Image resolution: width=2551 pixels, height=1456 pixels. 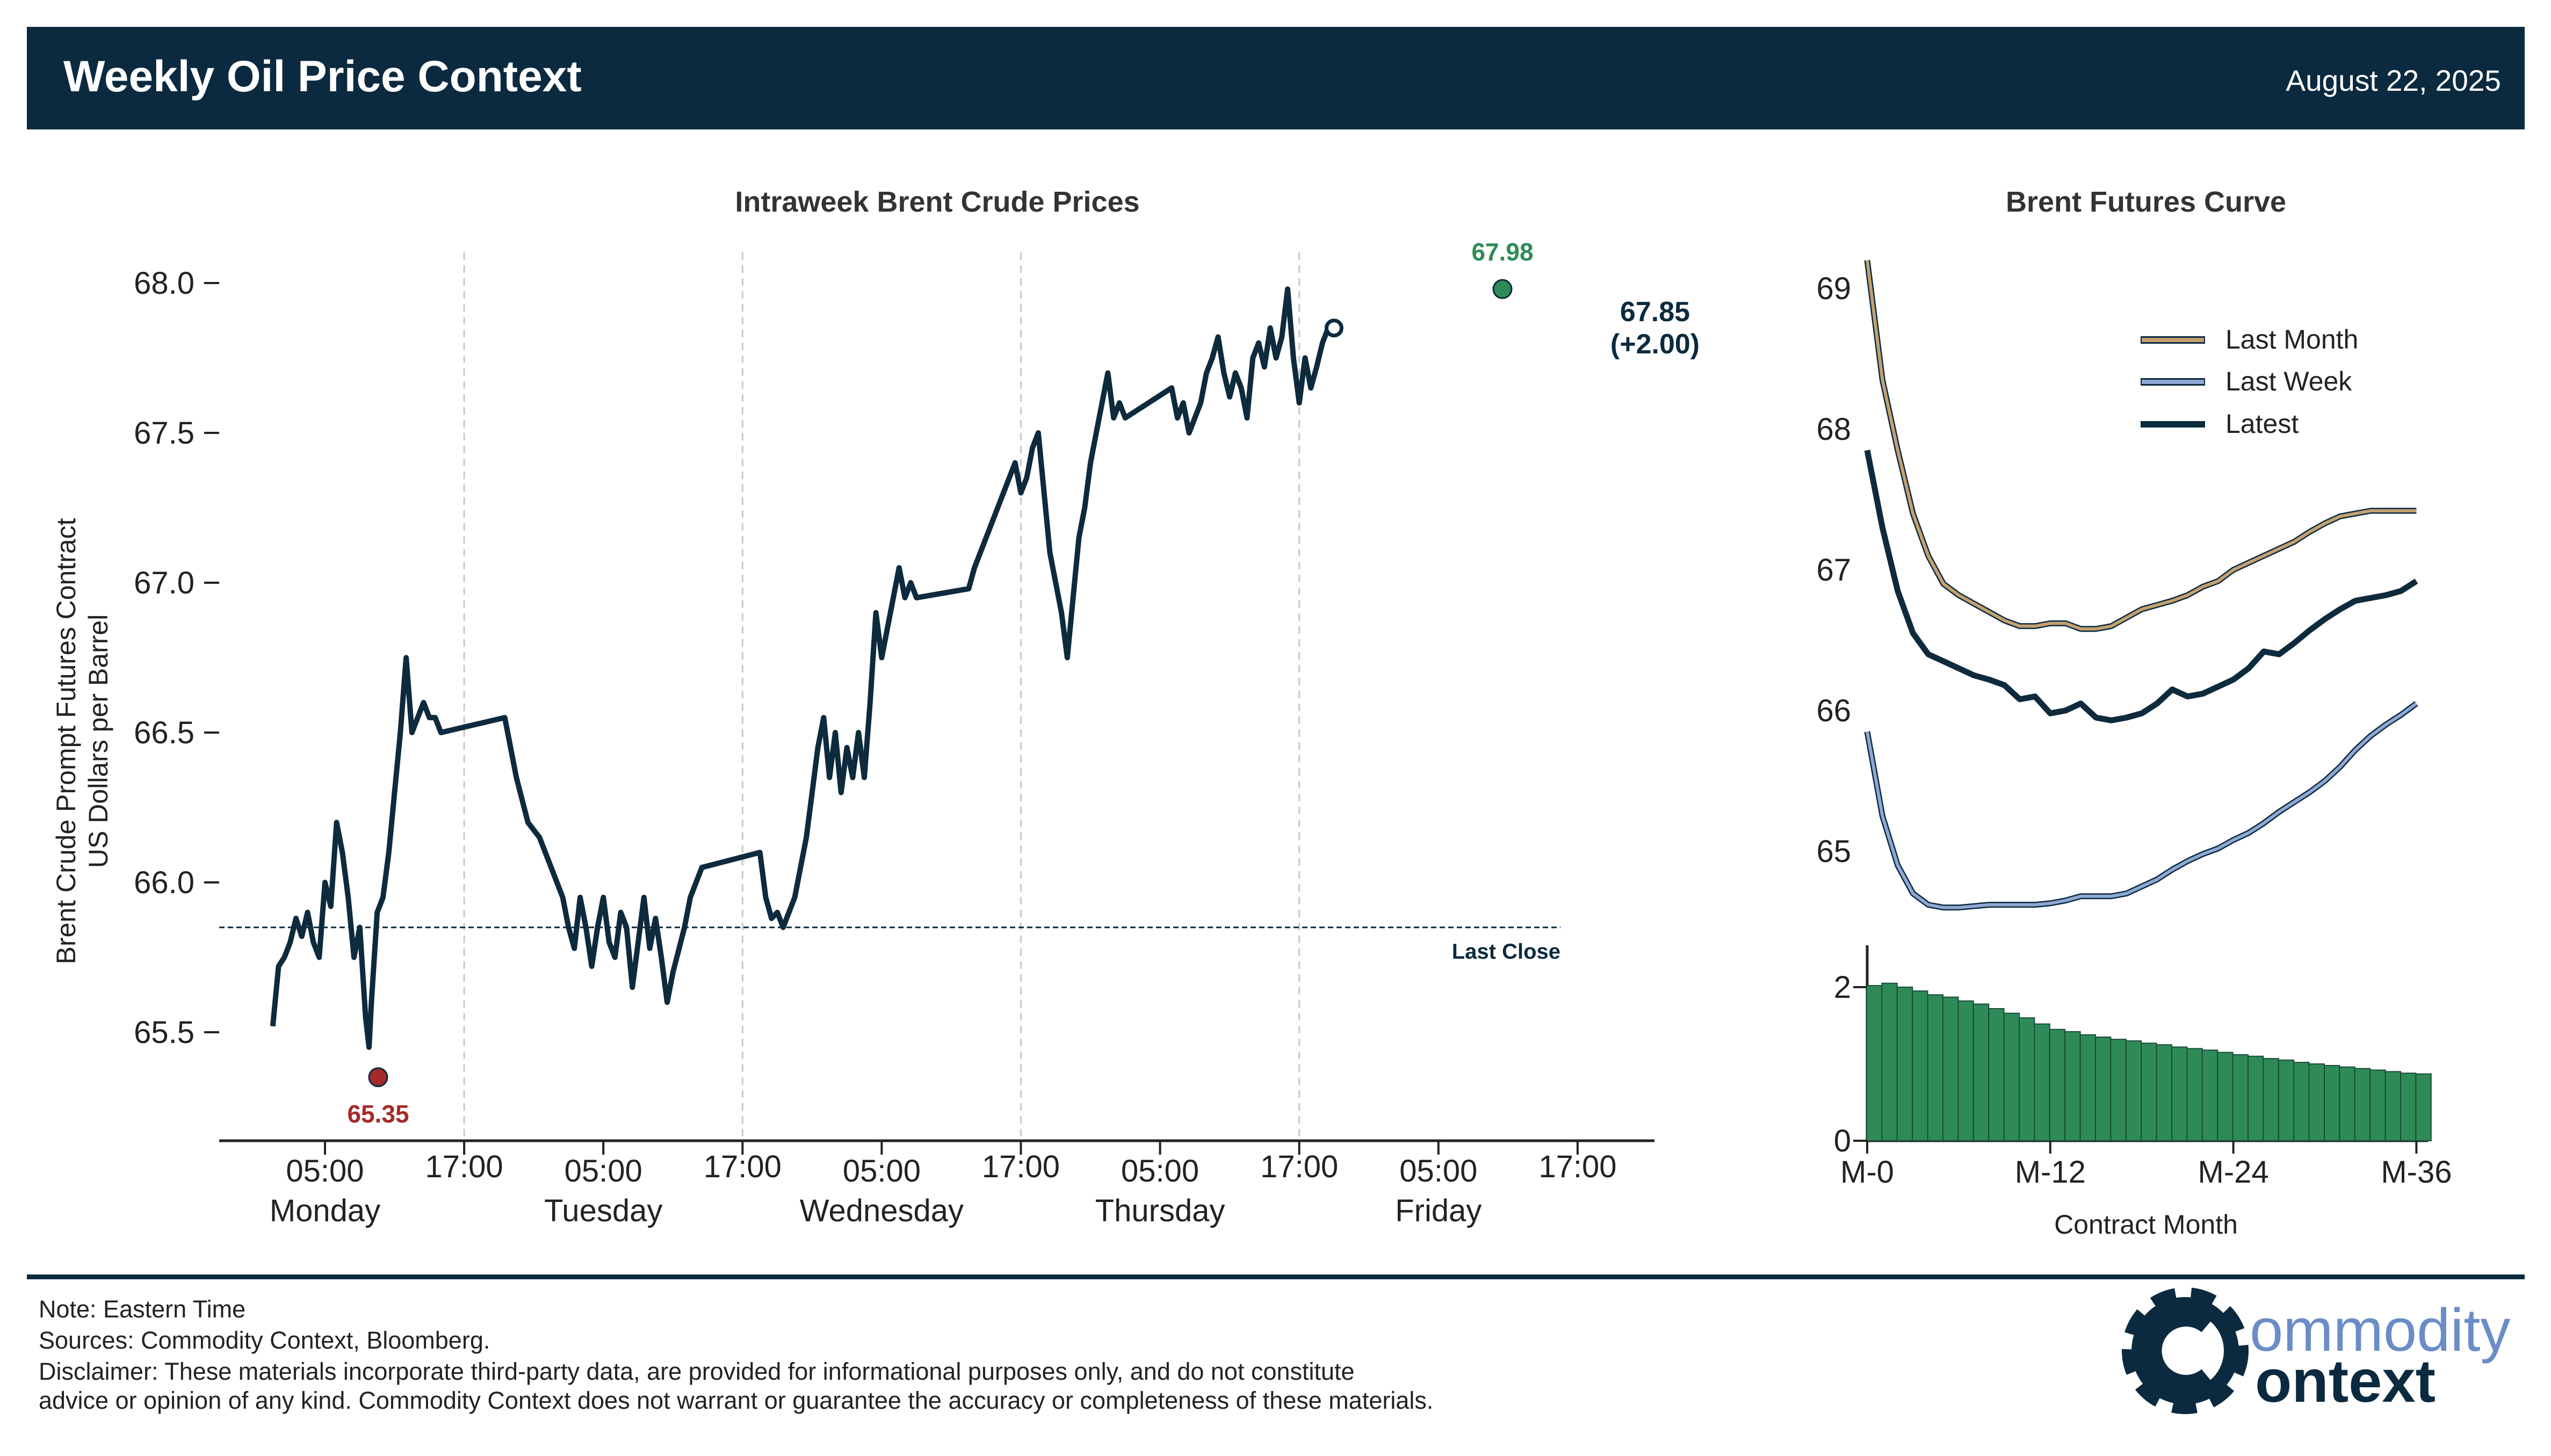 What do you see at coordinates (464, 1166) in the screenshot?
I see `left-x-tick-label-1: 17:00` at bounding box center [464, 1166].